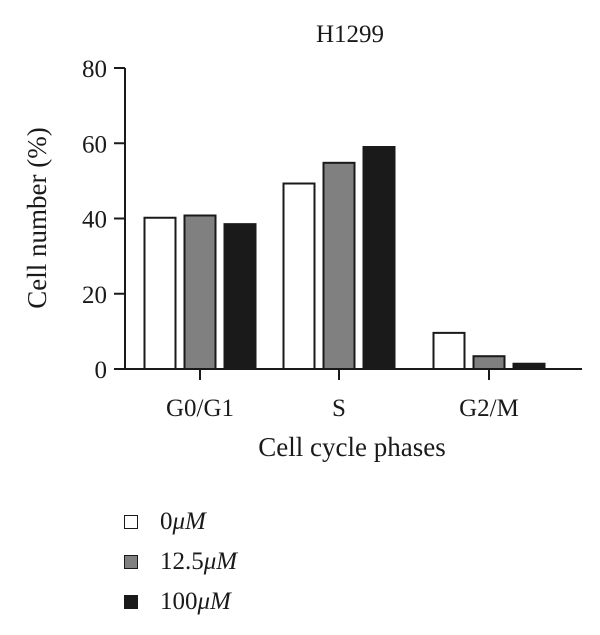 This screenshot has width=600, height=635. I want to click on legend-value-0: 0, so click(166, 521).